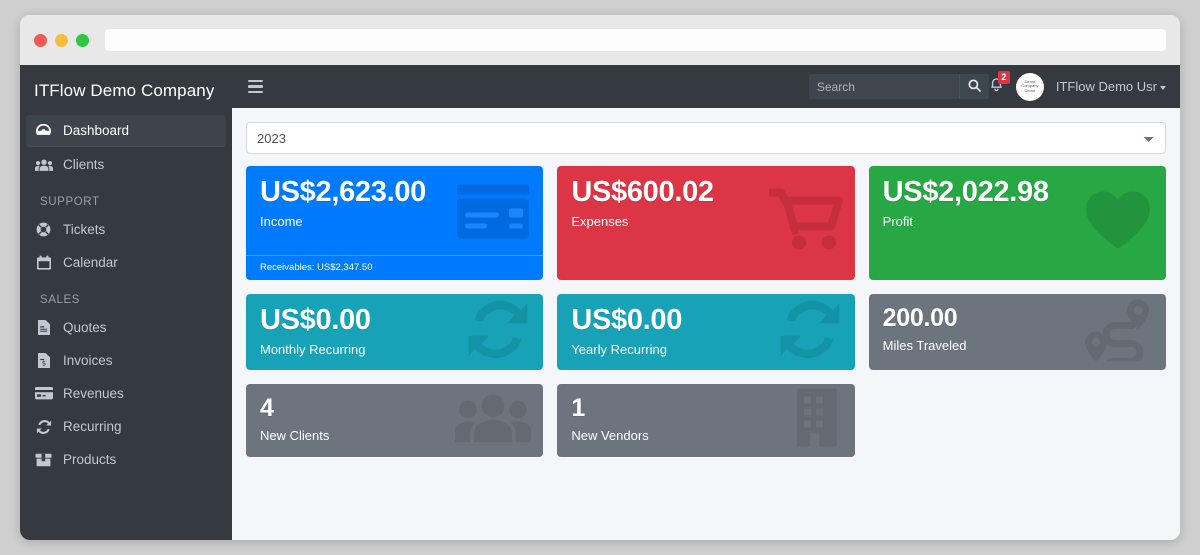 The width and height of the screenshot is (1200, 555). What do you see at coordinates (1163, 87) in the screenshot?
I see `chevron-down-icon` at bounding box center [1163, 87].